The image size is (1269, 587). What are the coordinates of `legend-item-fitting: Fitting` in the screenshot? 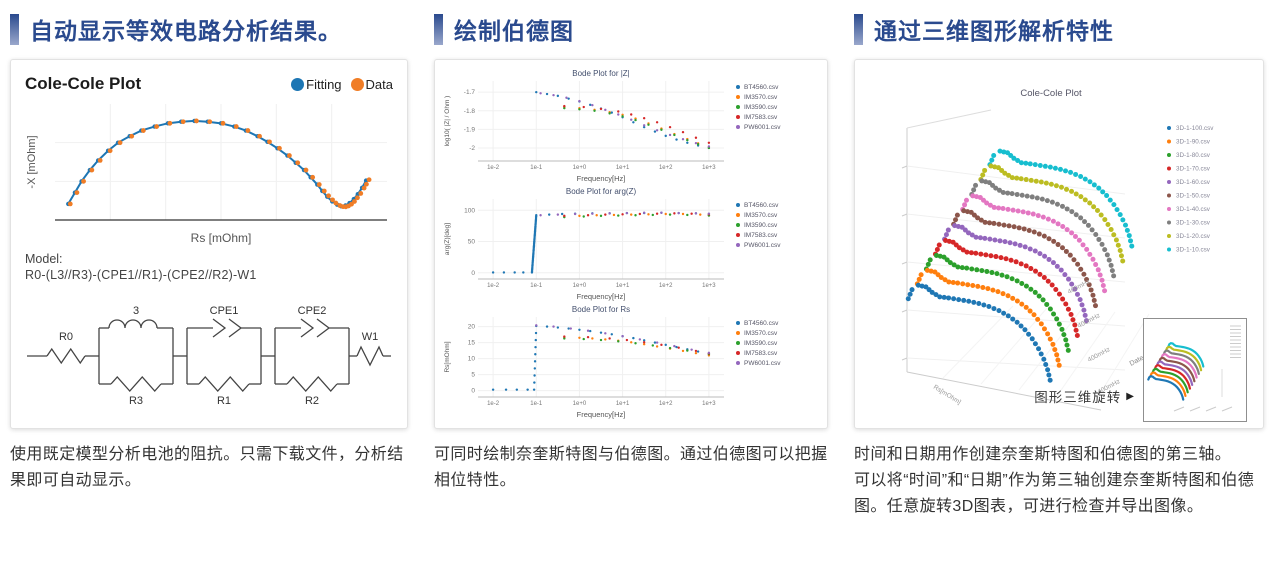 It's located at (316, 84).